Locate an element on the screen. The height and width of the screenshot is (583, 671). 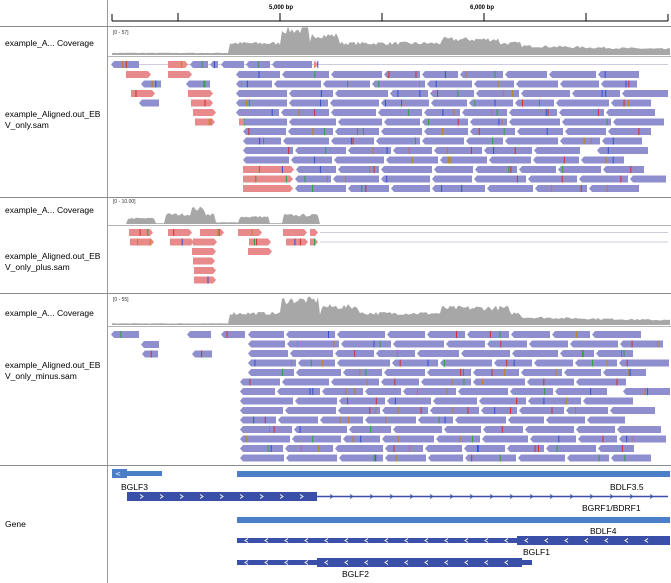
gene-label-bdlf3.5: BDLF3.5 is located at coordinates (627, 487).